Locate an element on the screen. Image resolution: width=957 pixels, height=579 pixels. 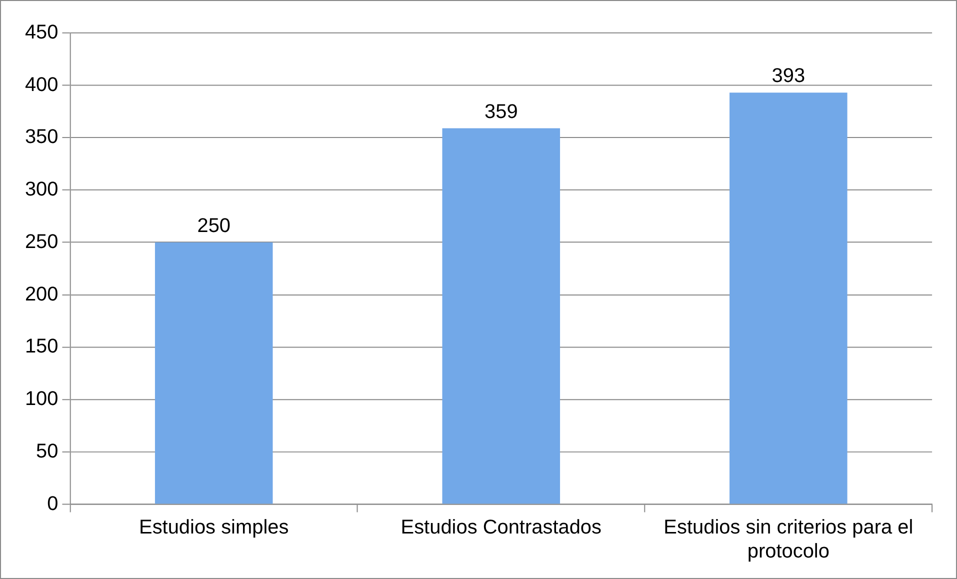
data-label: 250 is located at coordinates (214, 225).